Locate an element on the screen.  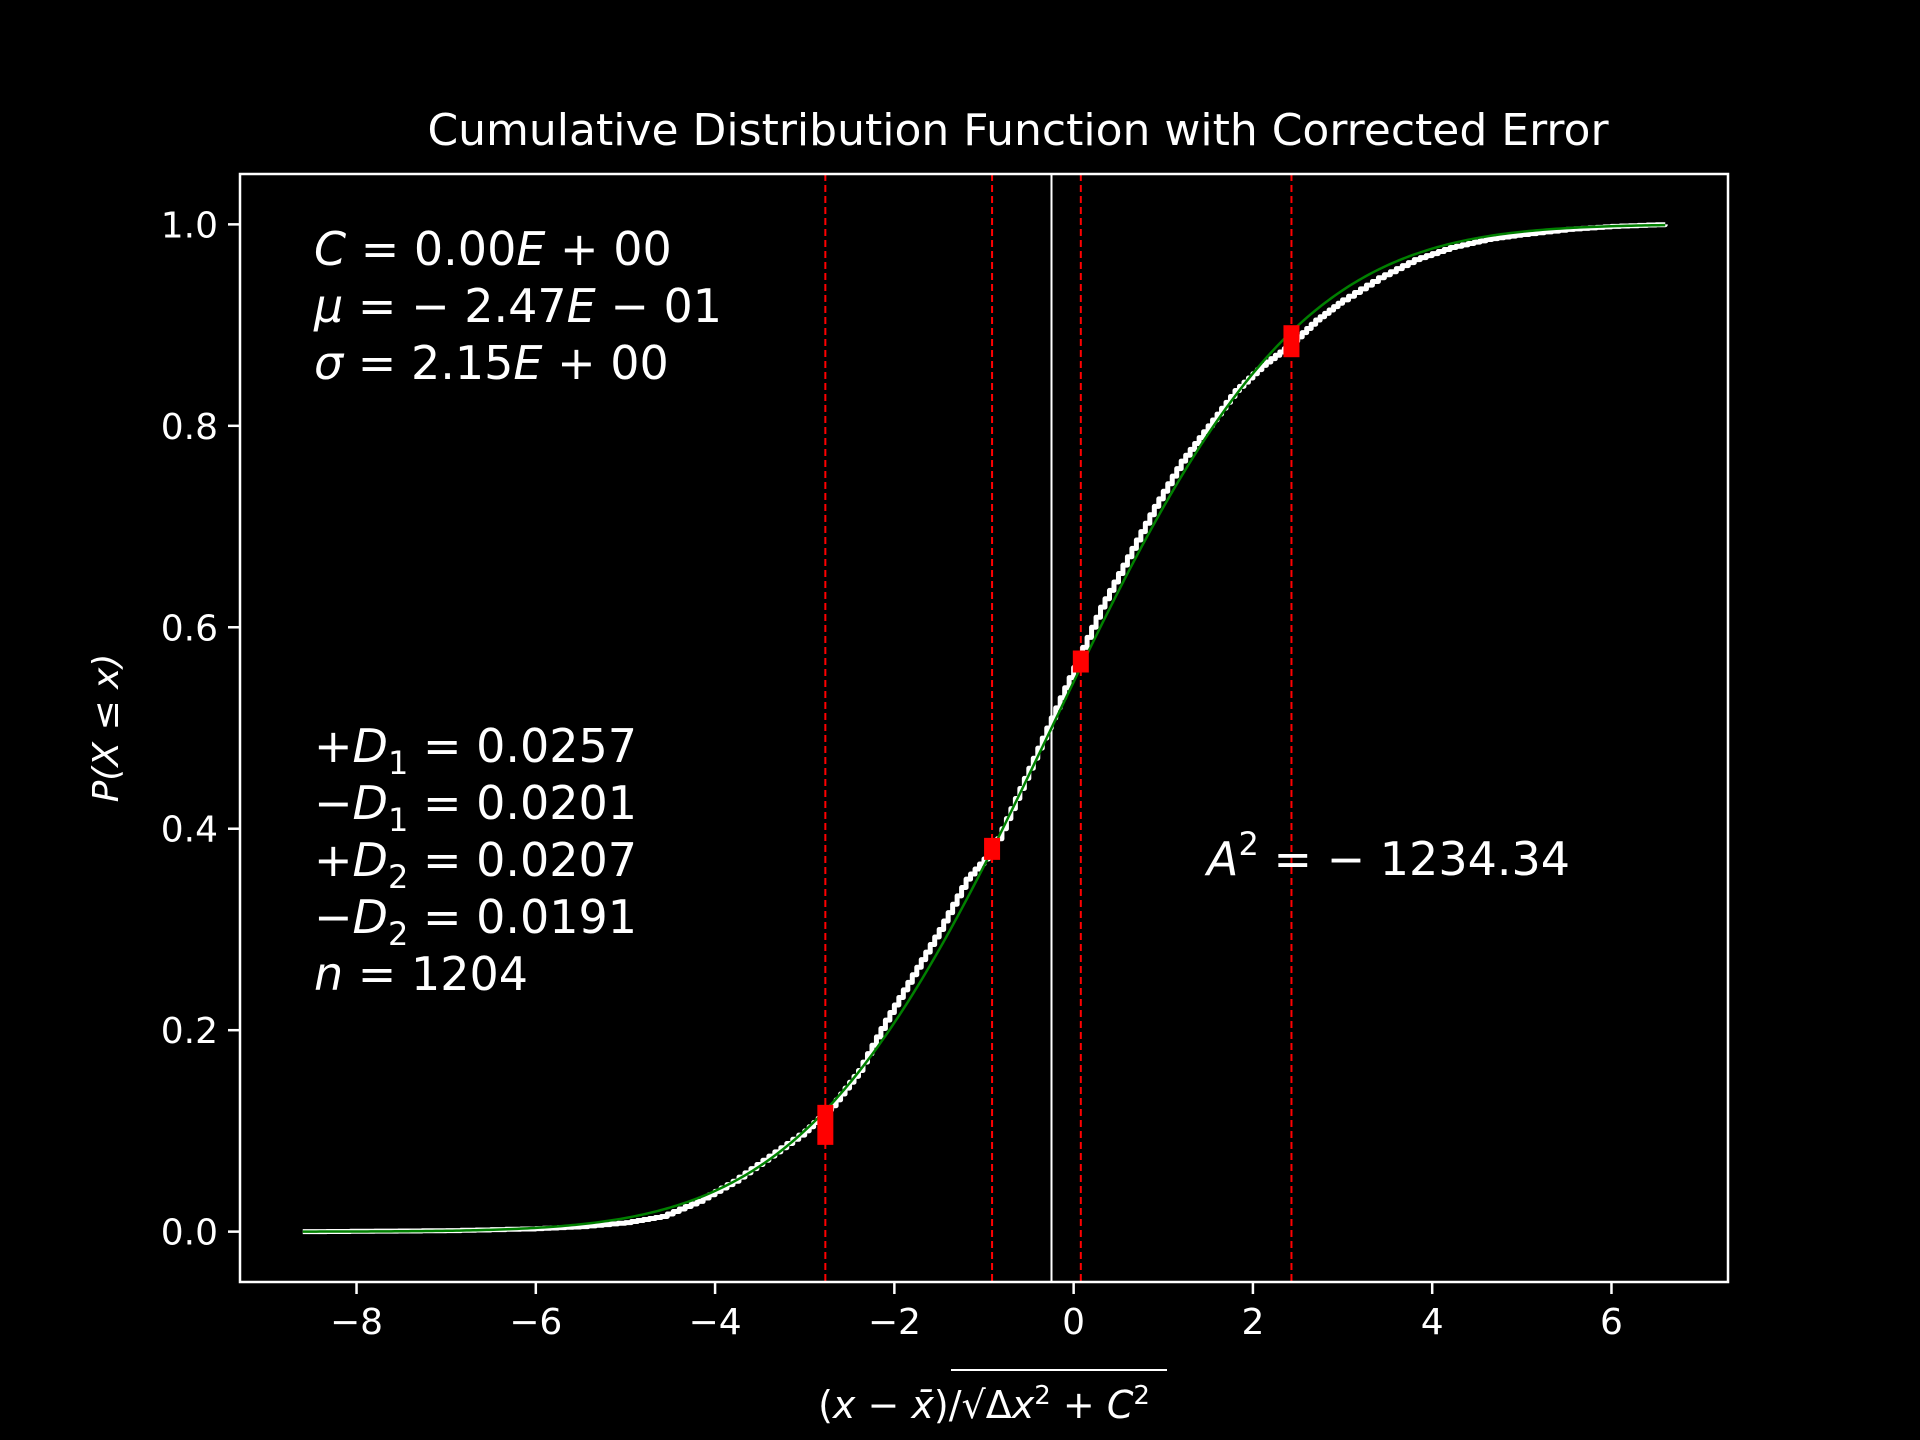
x-tick-label-4: 0 is located at coordinates (1073, 1322).